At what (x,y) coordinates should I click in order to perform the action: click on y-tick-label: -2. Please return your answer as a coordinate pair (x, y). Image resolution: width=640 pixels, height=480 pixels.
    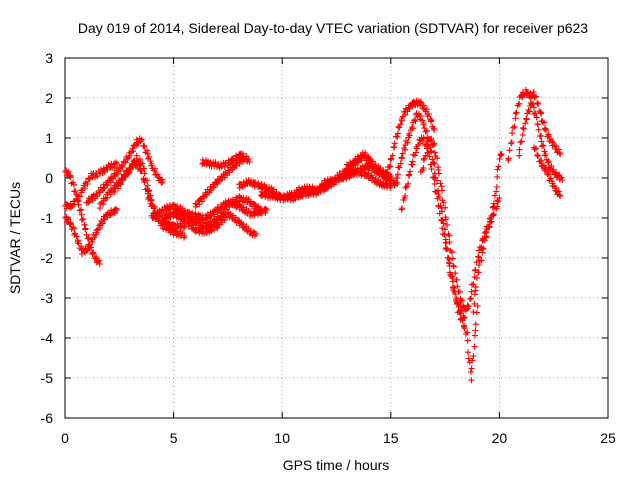
    Looking at the image, I should click on (47, 258).